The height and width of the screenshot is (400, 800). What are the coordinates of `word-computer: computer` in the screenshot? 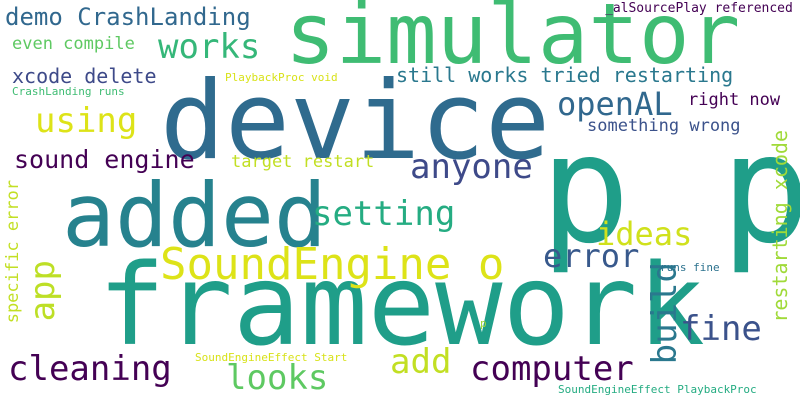 It's located at (552, 369).